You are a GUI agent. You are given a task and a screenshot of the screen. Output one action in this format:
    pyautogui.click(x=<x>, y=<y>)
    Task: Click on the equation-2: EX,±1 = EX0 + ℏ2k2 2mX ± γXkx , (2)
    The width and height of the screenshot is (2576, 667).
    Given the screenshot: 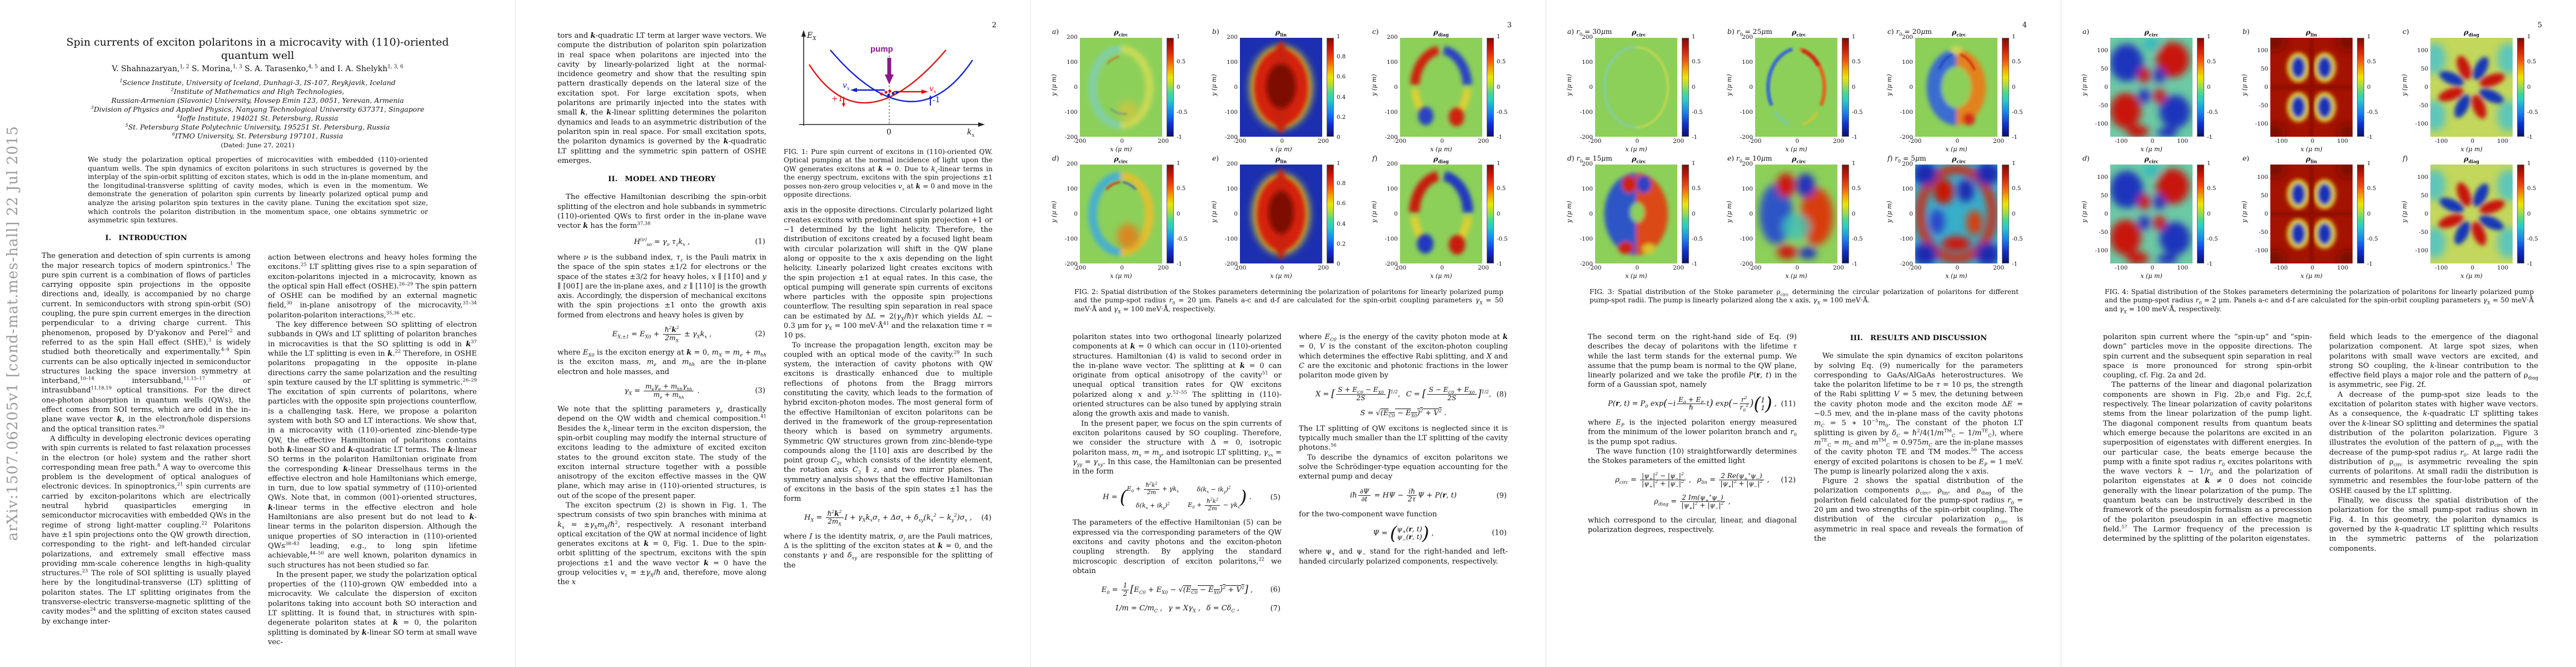 What is the action you would take?
    pyautogui.click(x=688, y=334)
    